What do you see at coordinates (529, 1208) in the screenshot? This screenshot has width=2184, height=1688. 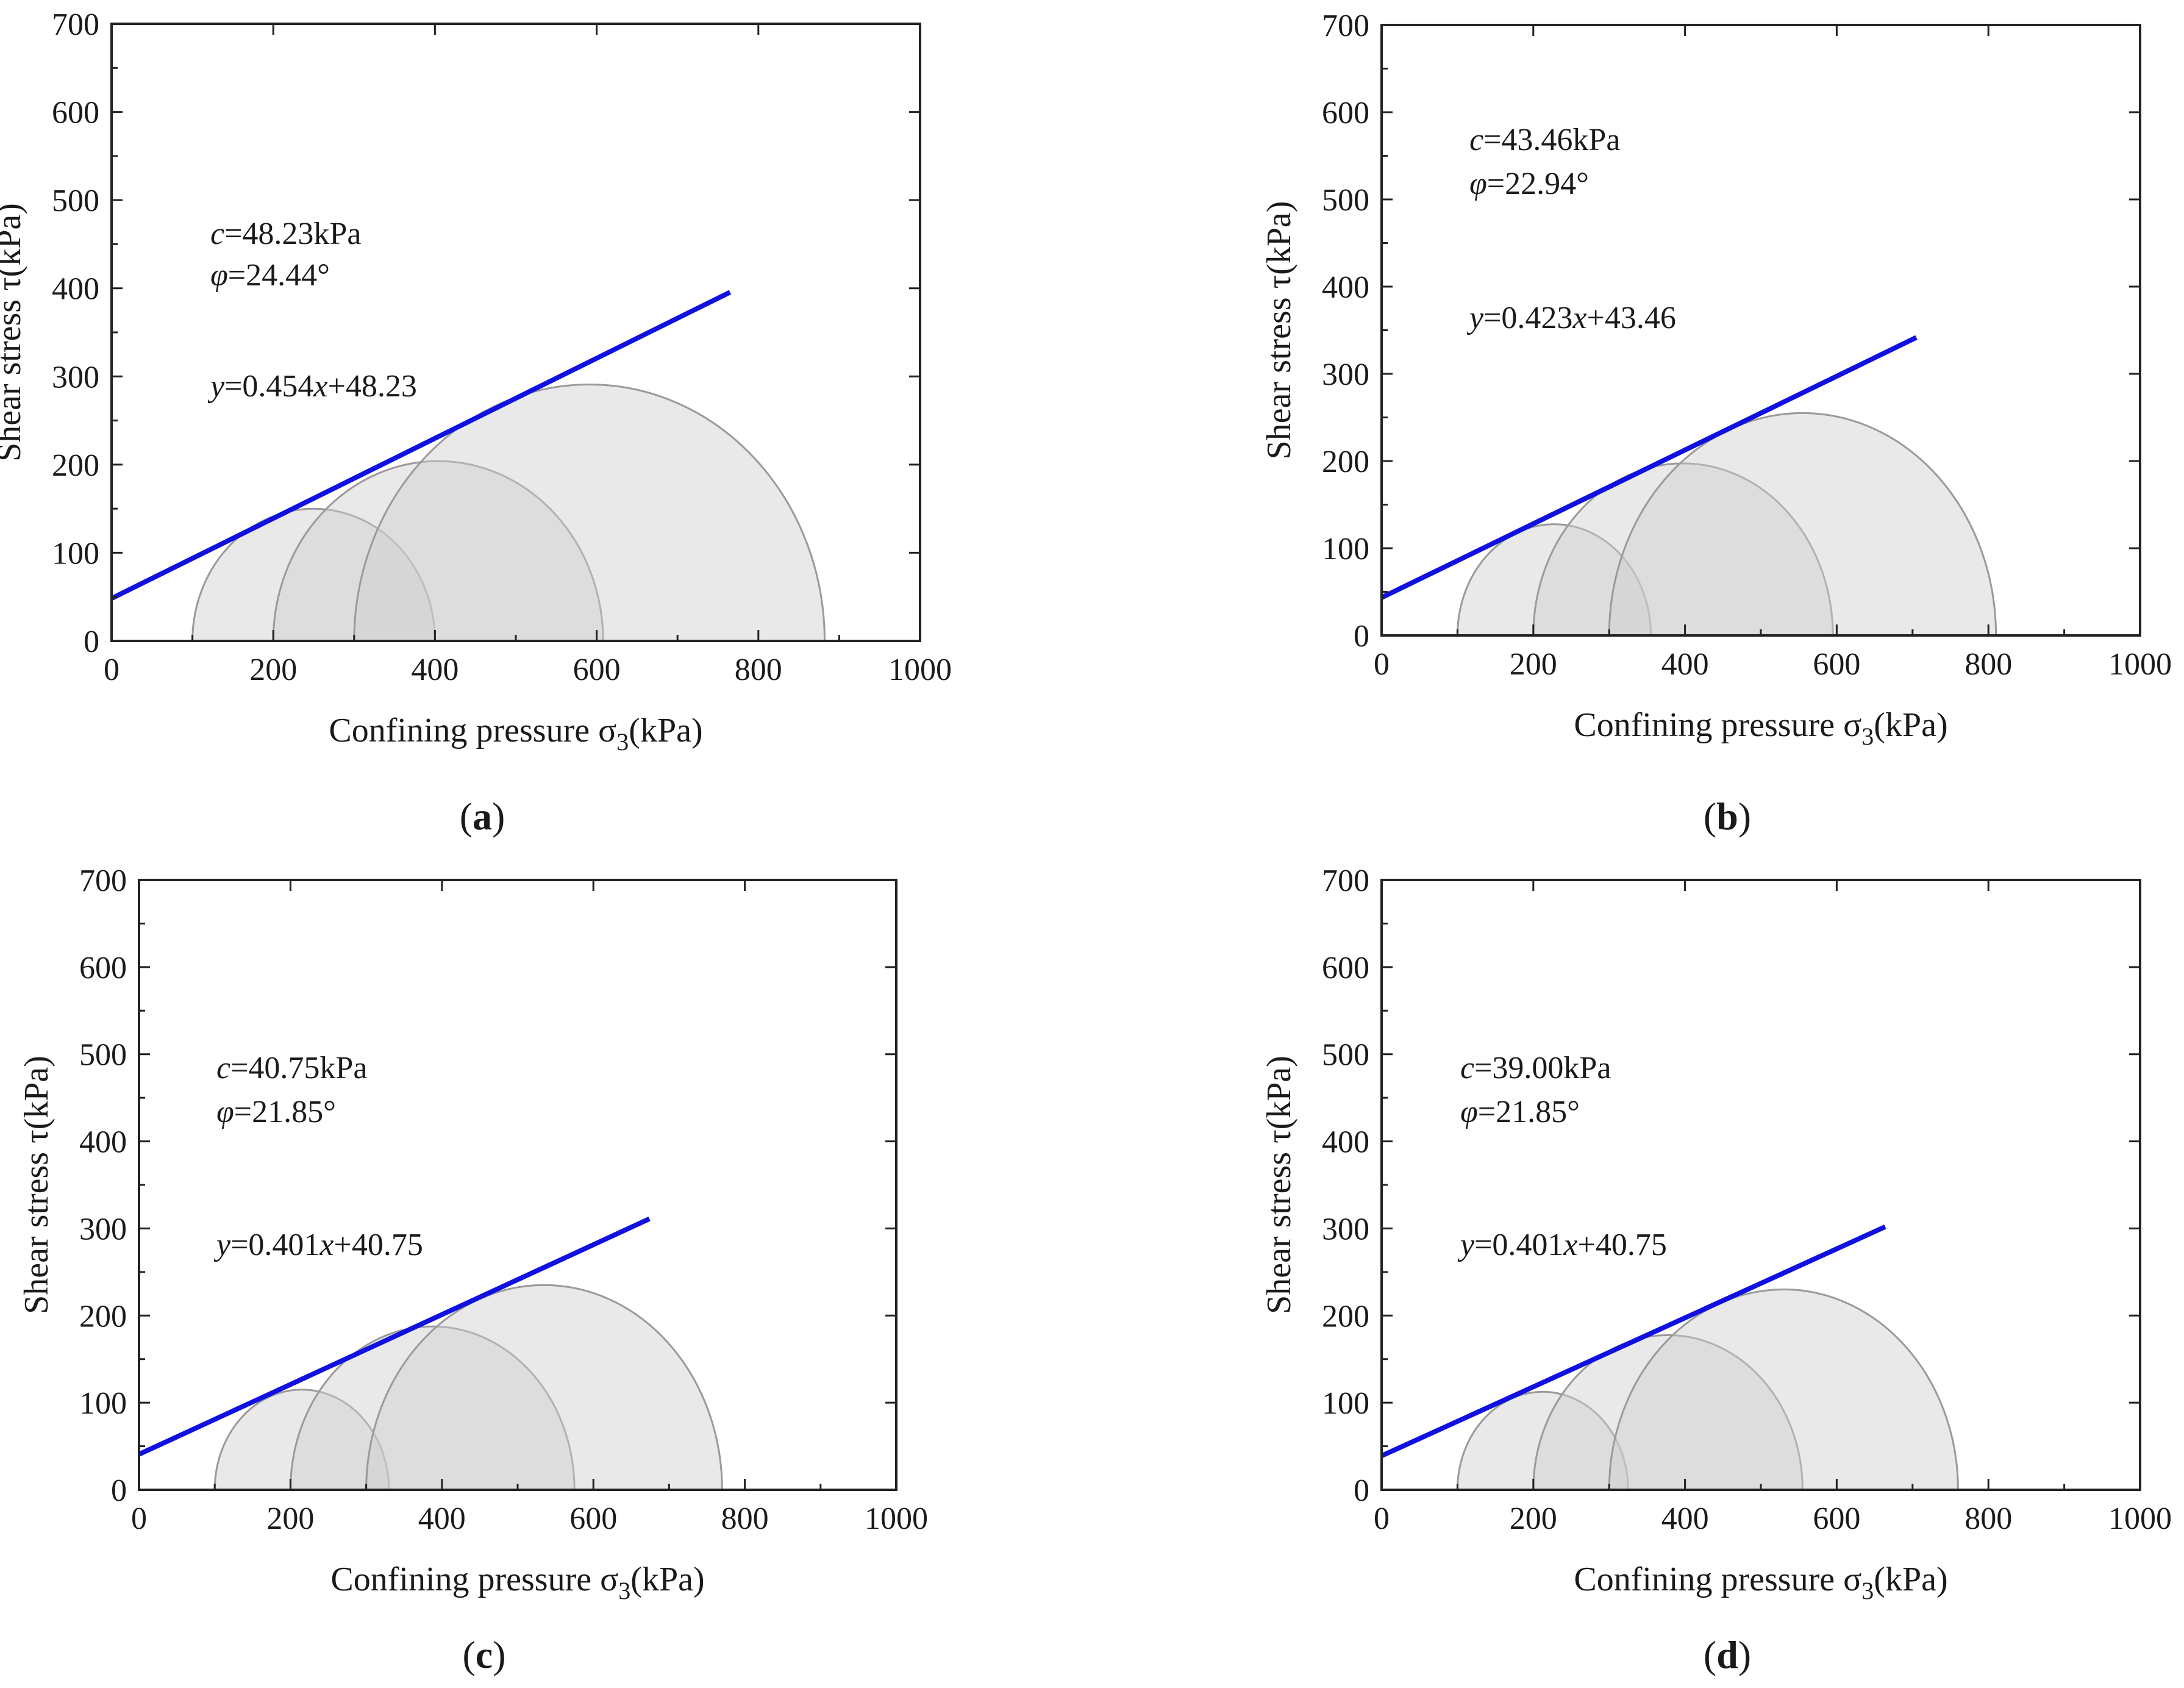 I see `x-axis: 0 200 400 600 800 1000` at bounding box center [529, 1208].